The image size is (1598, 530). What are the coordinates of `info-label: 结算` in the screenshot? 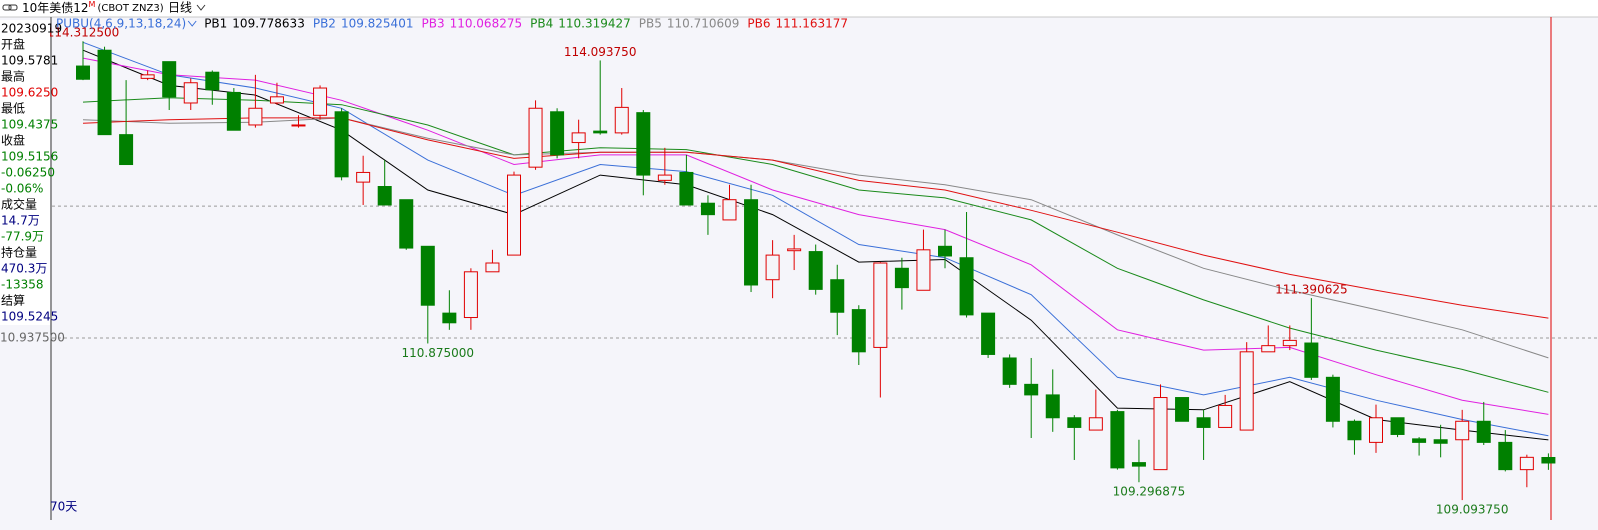 It's located at (13, 300).